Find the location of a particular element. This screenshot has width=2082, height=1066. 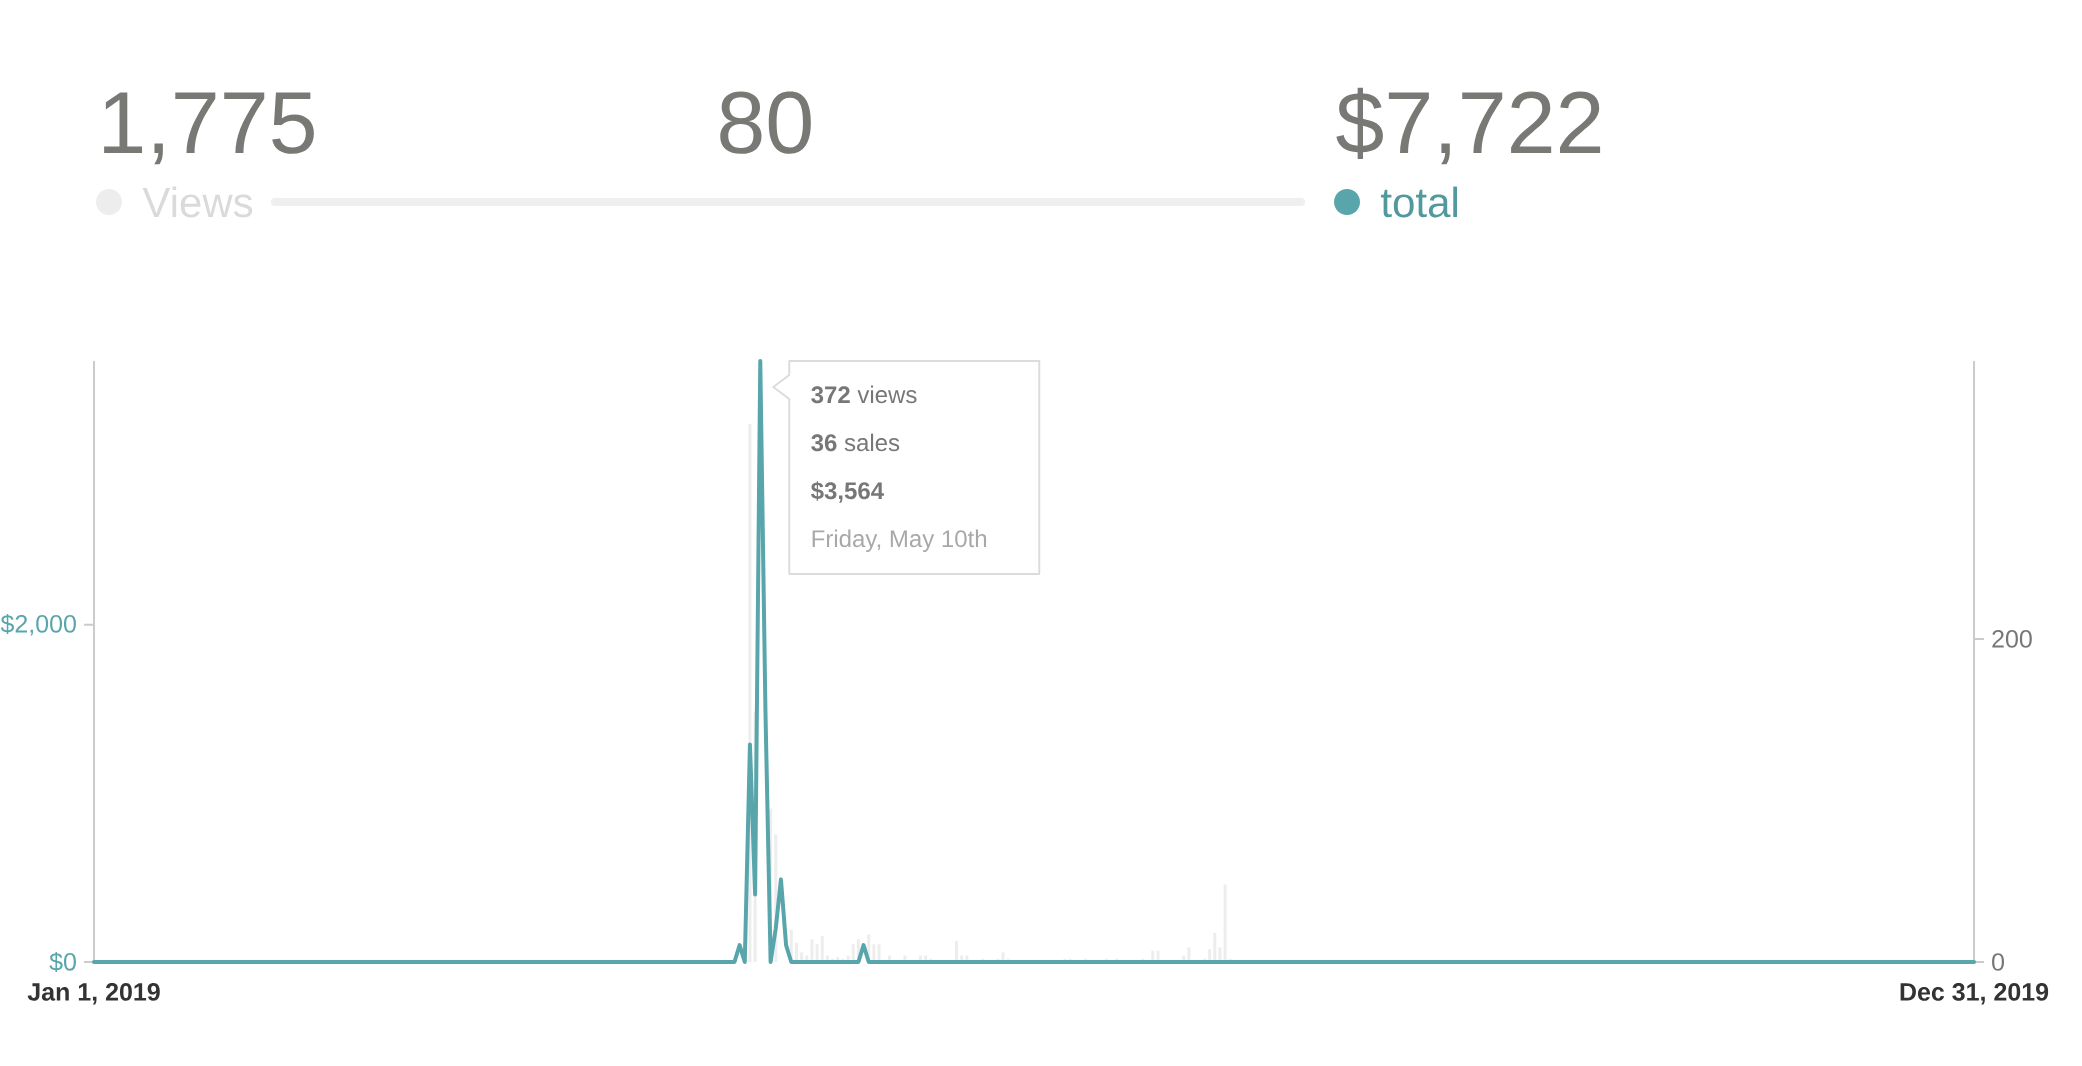

y-tick-label: $0 is located at coordinates (62, 962).